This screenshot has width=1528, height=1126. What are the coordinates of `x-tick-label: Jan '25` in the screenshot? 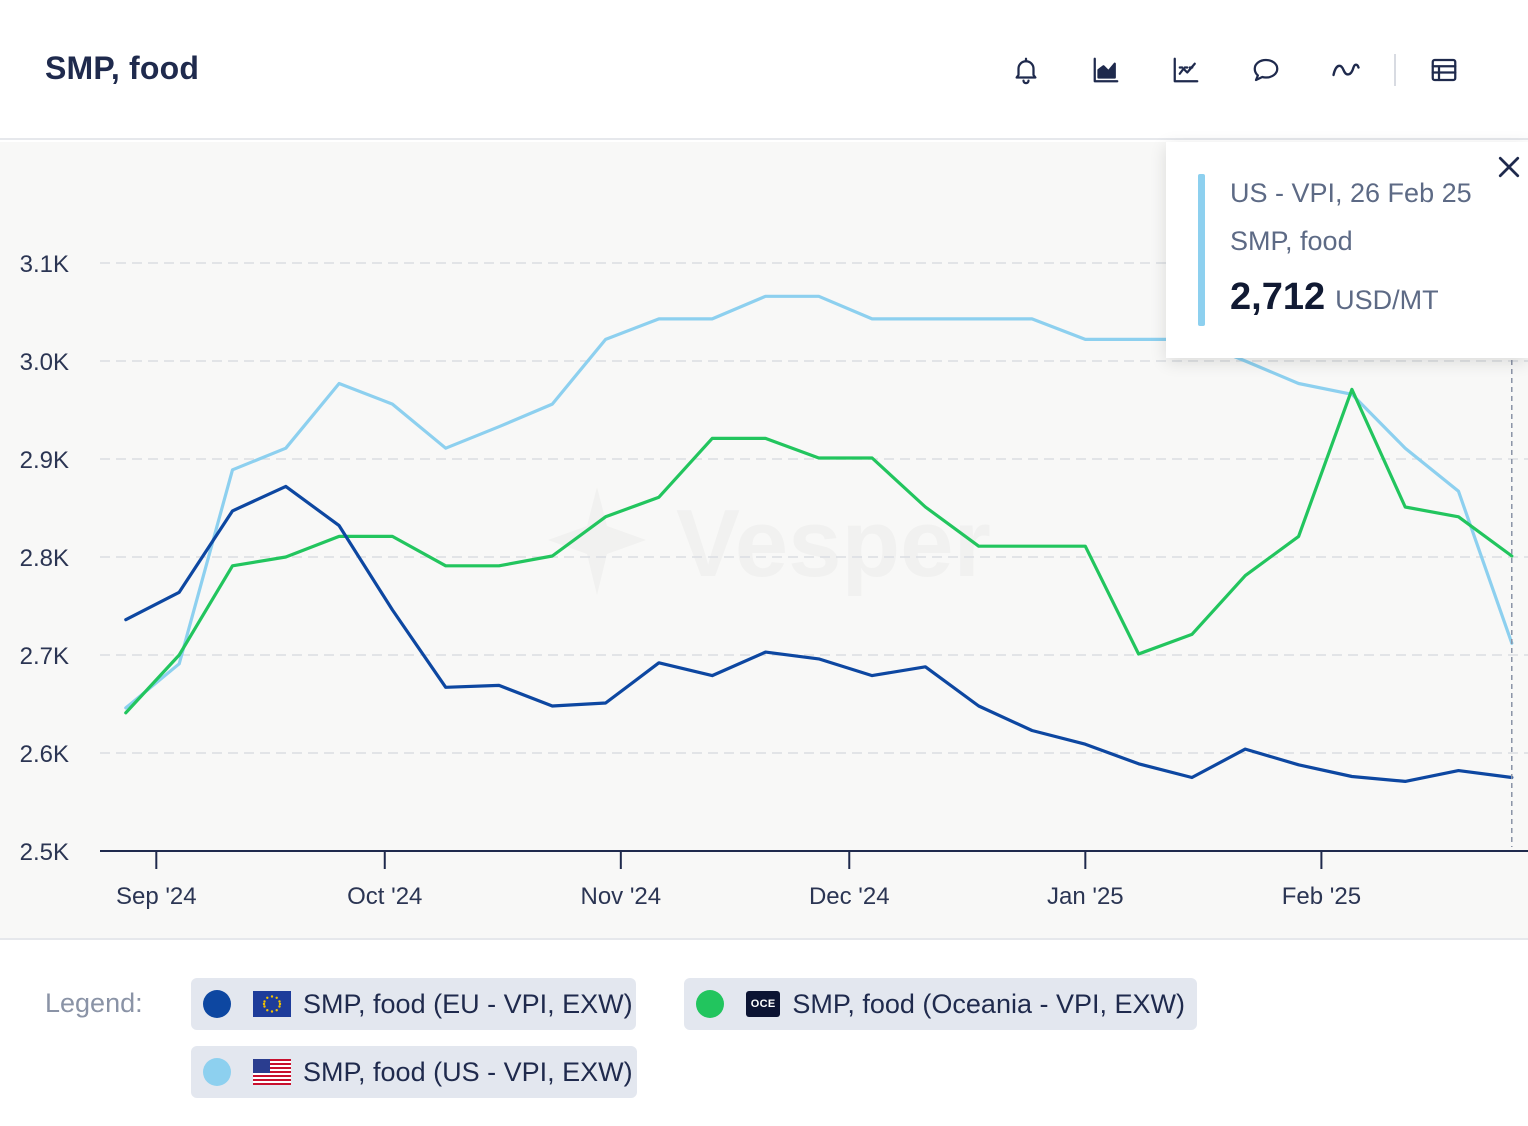 It's located at (1085, 896).